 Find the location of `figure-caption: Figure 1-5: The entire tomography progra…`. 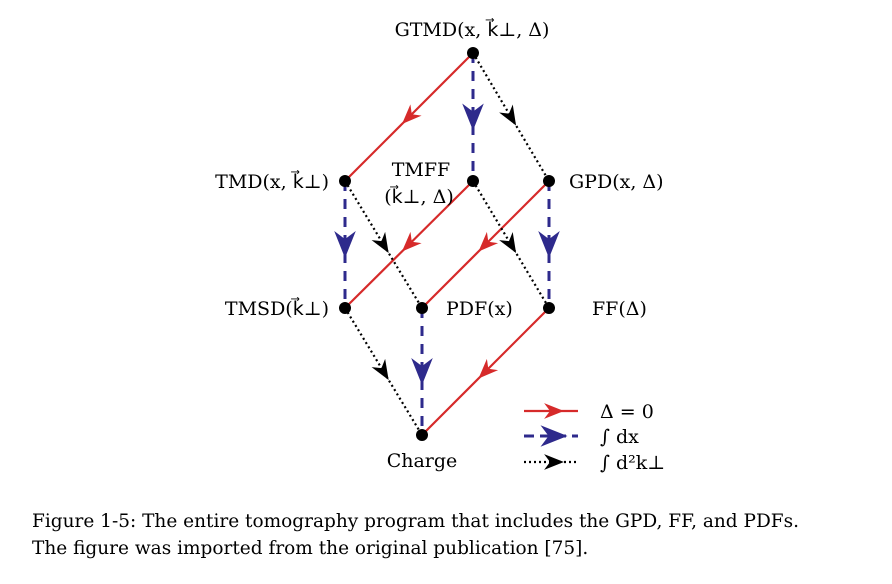

figure-caption: Figure 1-5: The entire tomography progra… is located at coordinates (452, 535).